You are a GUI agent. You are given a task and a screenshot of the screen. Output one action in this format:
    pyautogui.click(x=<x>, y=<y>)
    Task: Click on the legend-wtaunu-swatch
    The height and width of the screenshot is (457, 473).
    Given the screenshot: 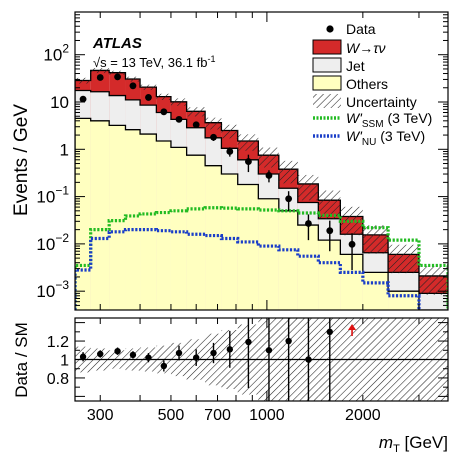 What is the action you would take?
    pyautogui.click(x=327, y=47)
    